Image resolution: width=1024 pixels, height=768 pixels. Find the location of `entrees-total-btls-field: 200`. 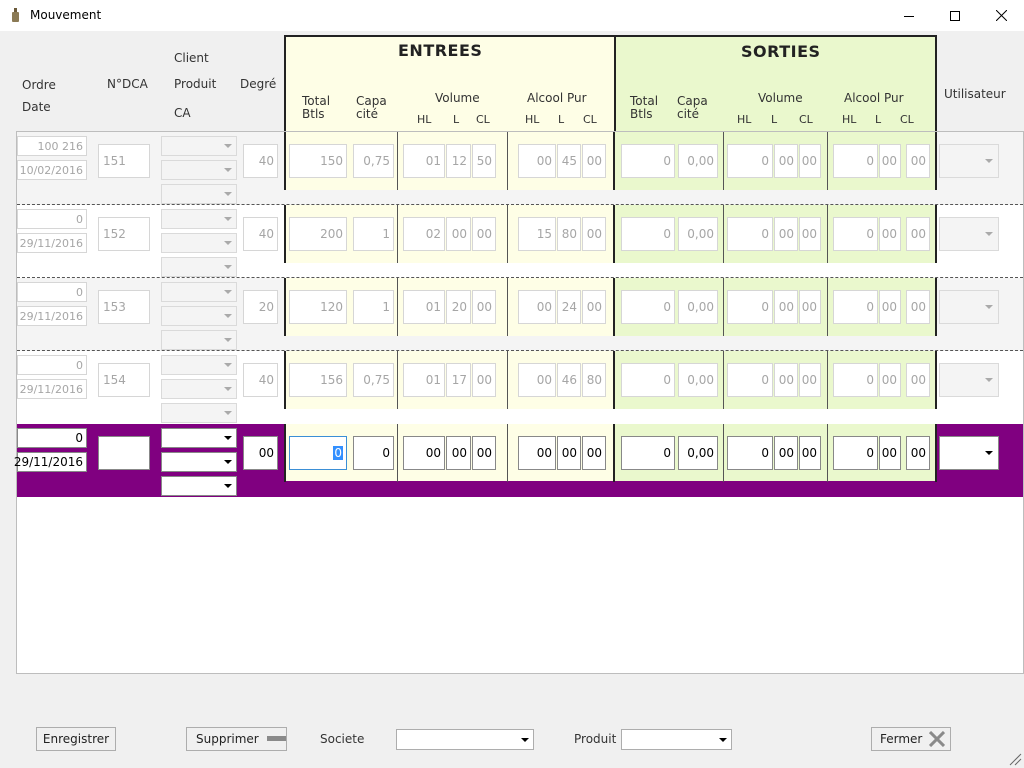

entrees-total-btls-field: 200 is located at coordinates (318, 234).